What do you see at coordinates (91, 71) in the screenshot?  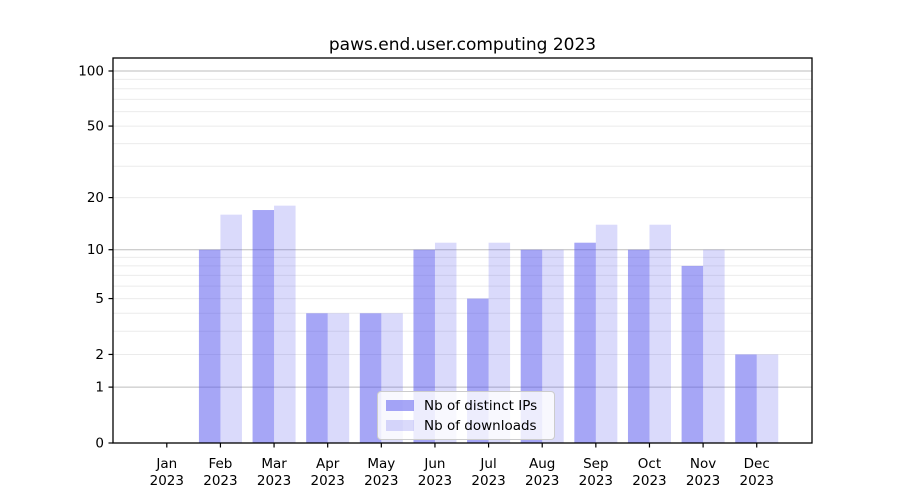 I see `y-tick-label: 100` at bounding box center [91, 71].